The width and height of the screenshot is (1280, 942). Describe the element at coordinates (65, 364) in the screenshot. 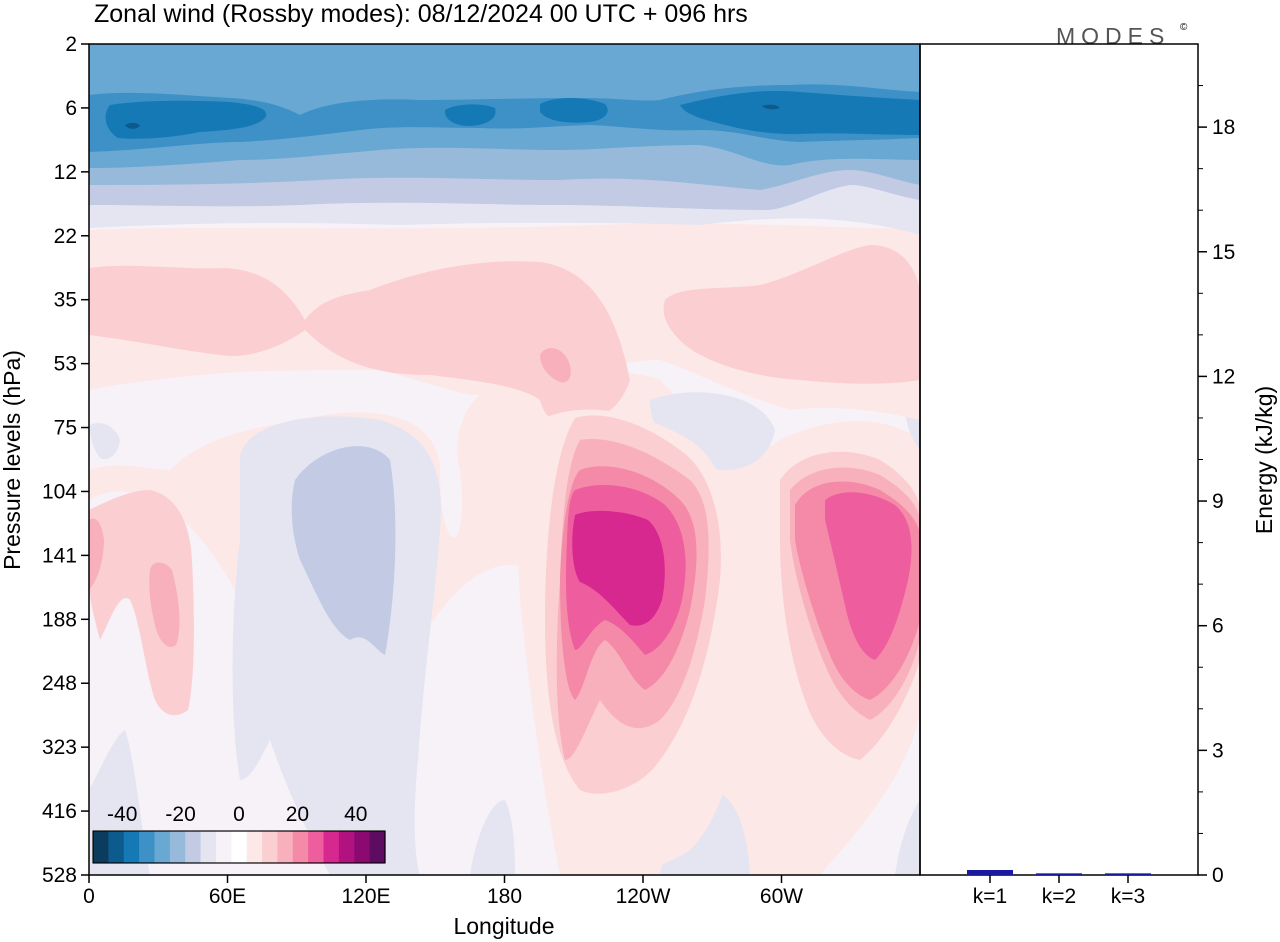

I see `pressure-tick-label: 53` at that location.